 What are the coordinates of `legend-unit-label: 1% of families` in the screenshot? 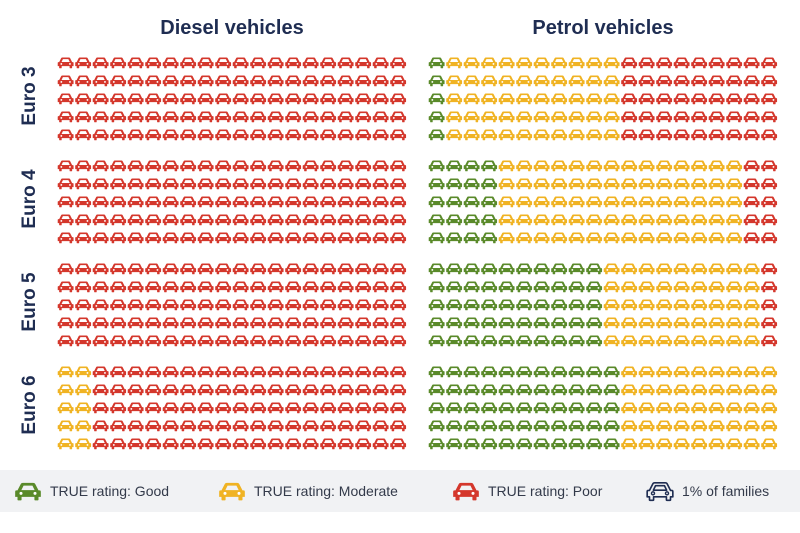 It's located at (726, 491).